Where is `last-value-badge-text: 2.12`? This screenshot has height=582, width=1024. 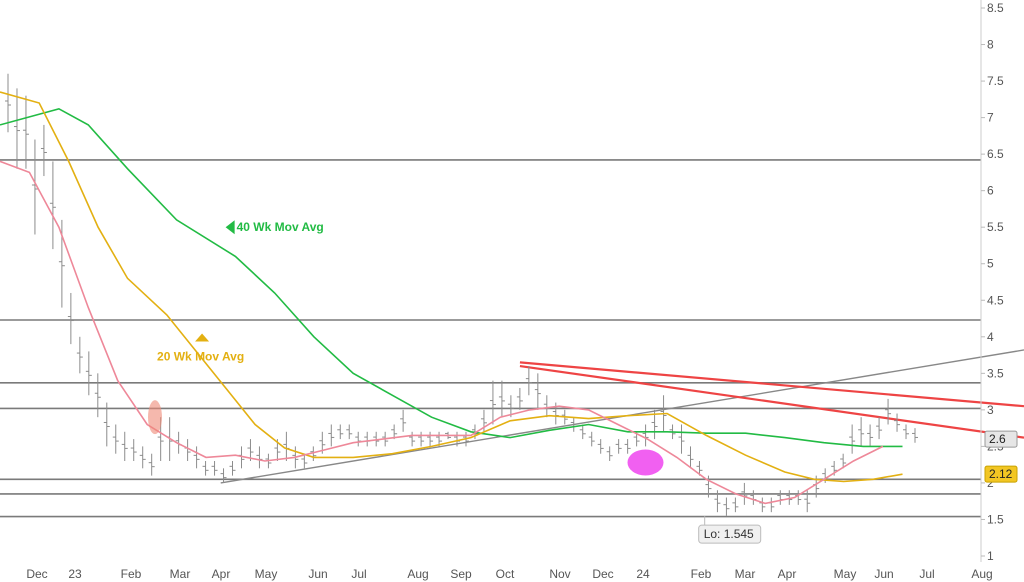
last-value-badge-text: 2.12 is located at coordinates (1001, 474).